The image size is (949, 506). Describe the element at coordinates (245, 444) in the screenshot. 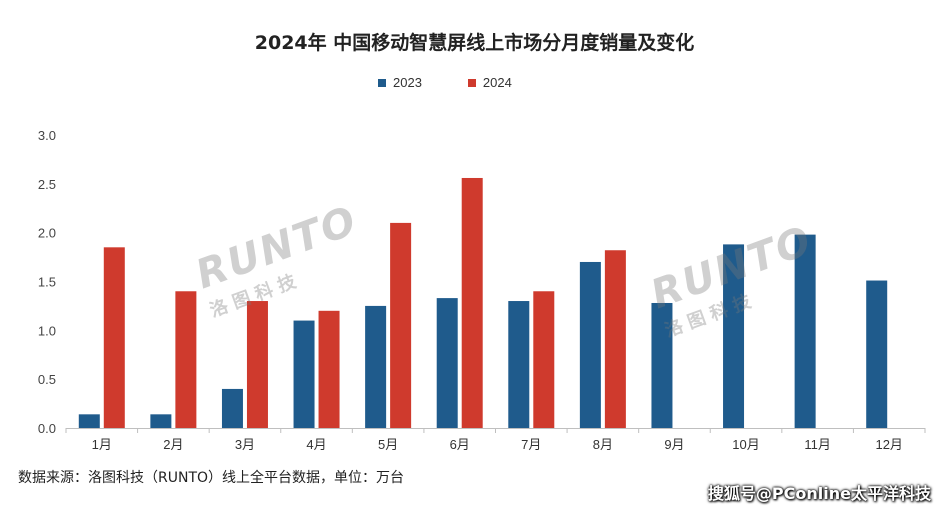

I see `x-tick-label: 3月` at that location.